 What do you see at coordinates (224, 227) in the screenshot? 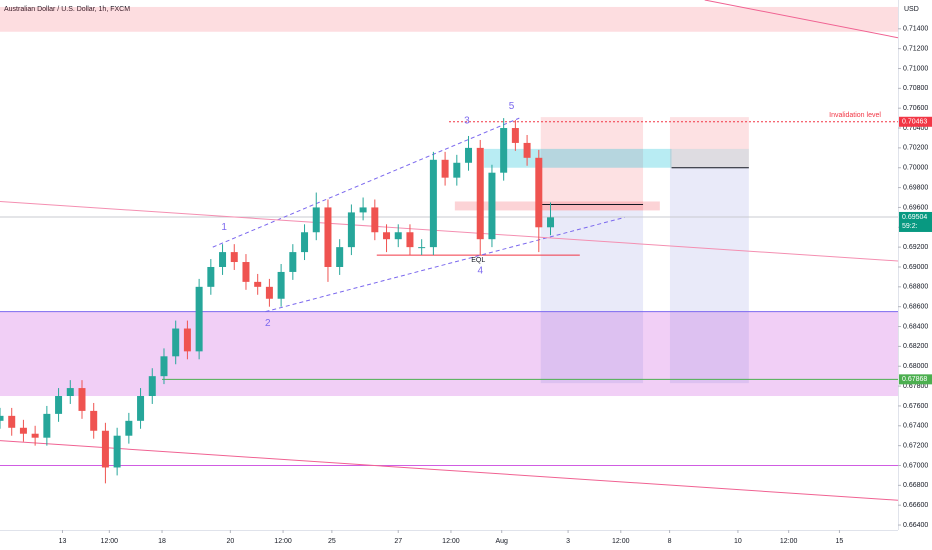
I see `annotation: 1` at bounding box center [224, 227].